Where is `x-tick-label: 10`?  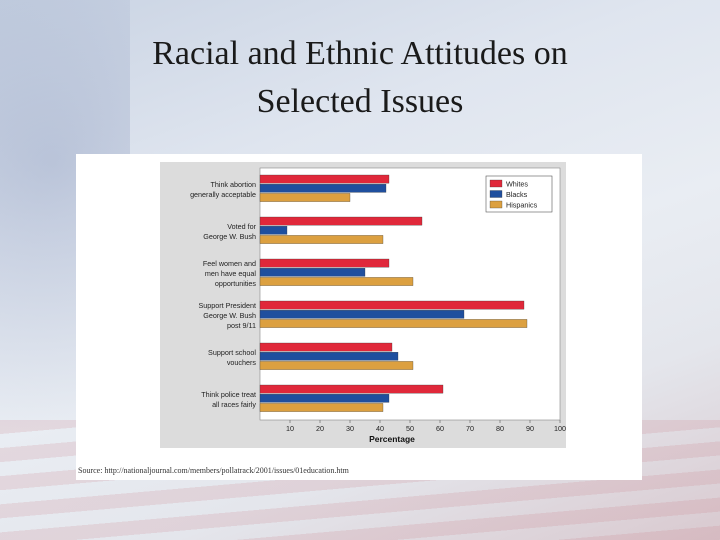
x-tick-label: 10 is located at coordinates (290, 428).